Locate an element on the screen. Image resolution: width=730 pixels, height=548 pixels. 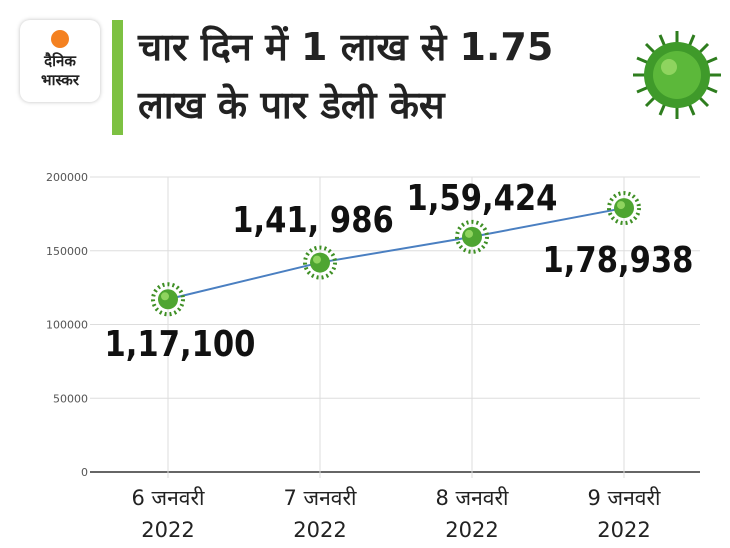
y-tick-label: 150000 is located at coordinates (67, 251).